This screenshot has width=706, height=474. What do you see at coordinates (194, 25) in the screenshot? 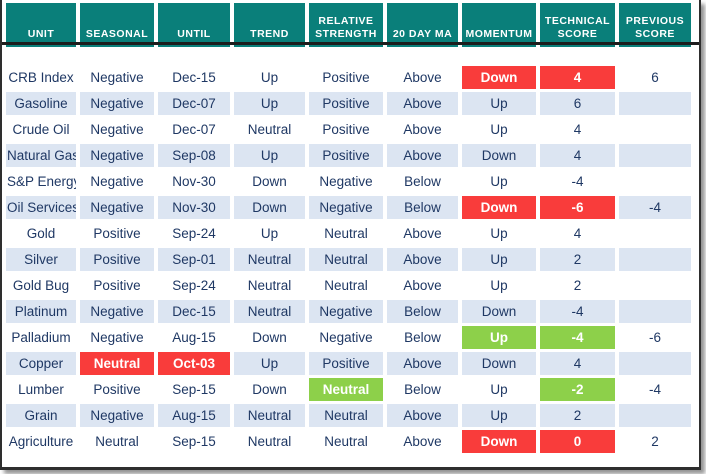
I see `column-header: UNTIL` at bounding box center [194, 25].